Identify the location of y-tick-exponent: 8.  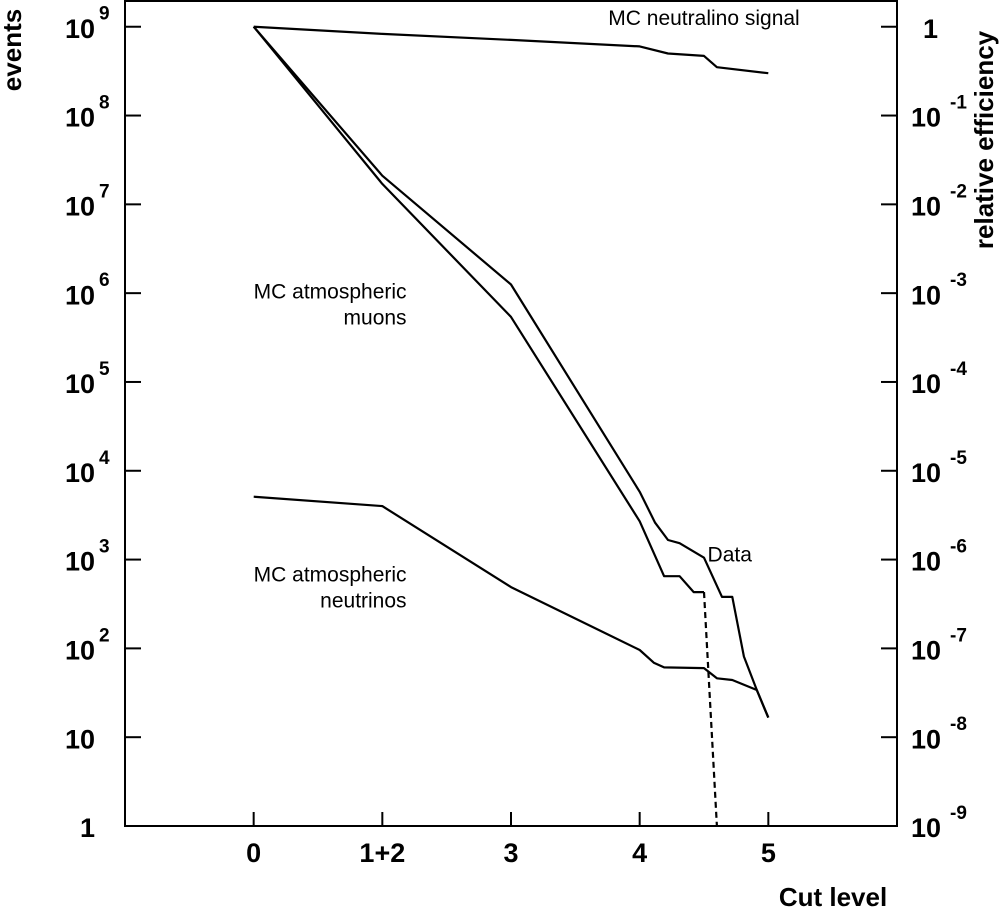
(104, 103).